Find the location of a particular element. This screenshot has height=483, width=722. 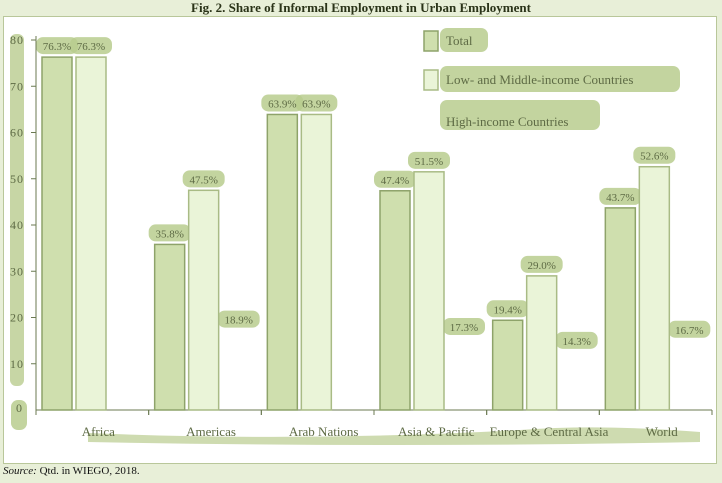

data-label-high-income: 14.3% is located at coordinates (576, 342).